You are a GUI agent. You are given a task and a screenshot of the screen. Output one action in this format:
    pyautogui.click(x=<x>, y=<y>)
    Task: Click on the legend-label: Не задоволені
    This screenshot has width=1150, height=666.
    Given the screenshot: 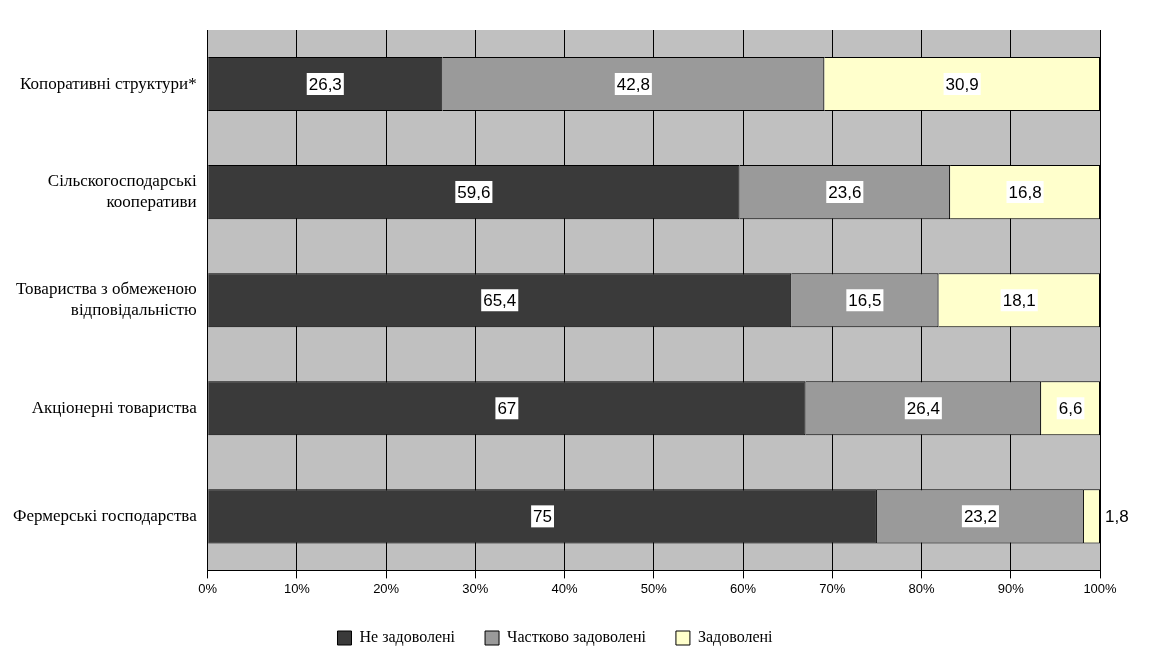 What is the action you would take?
    pyautogui.click(x=407, y=637)
    